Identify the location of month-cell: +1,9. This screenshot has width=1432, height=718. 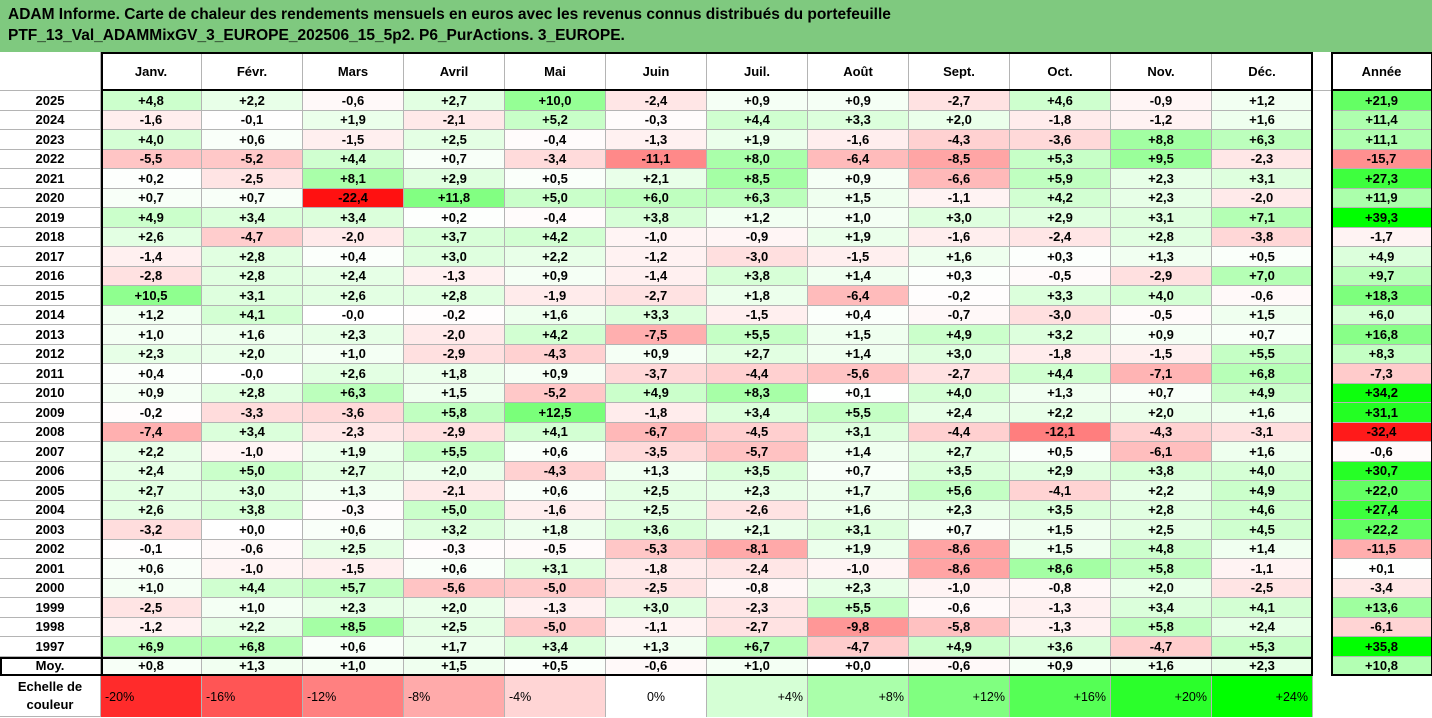
(858, 549).